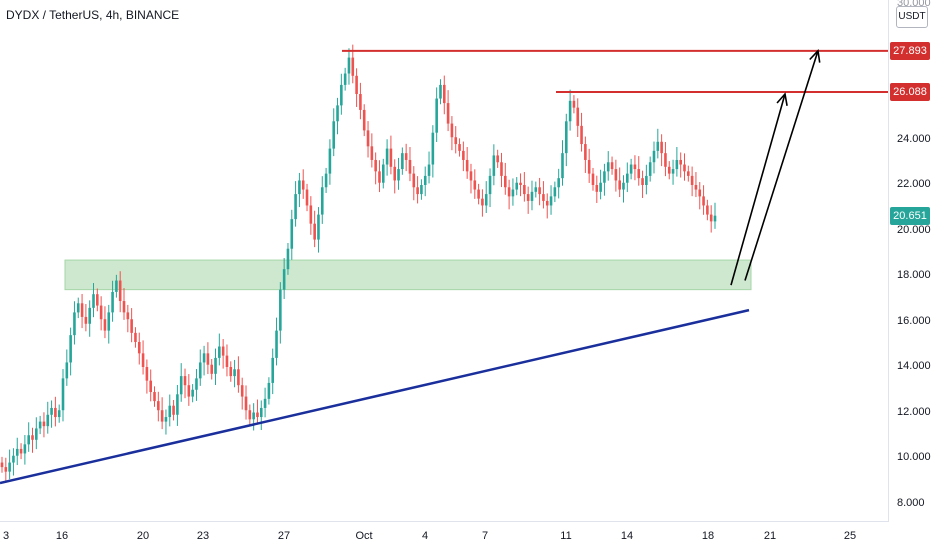  What do you see at coordinates (203, 536) in the screenshot?
I see `time-tick-label: 23` at bounding box center [203, 536].